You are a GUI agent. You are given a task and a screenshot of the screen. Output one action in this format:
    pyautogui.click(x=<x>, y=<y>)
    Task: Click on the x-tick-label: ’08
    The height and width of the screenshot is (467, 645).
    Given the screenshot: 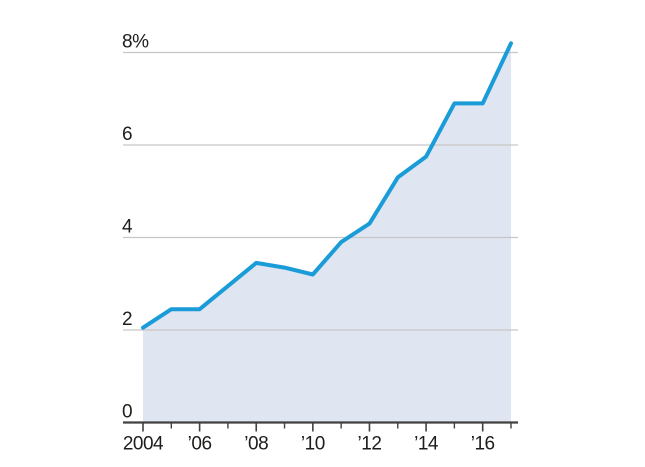 What is the action you would take?
    pyautogui.click(x=256, y=444)
    